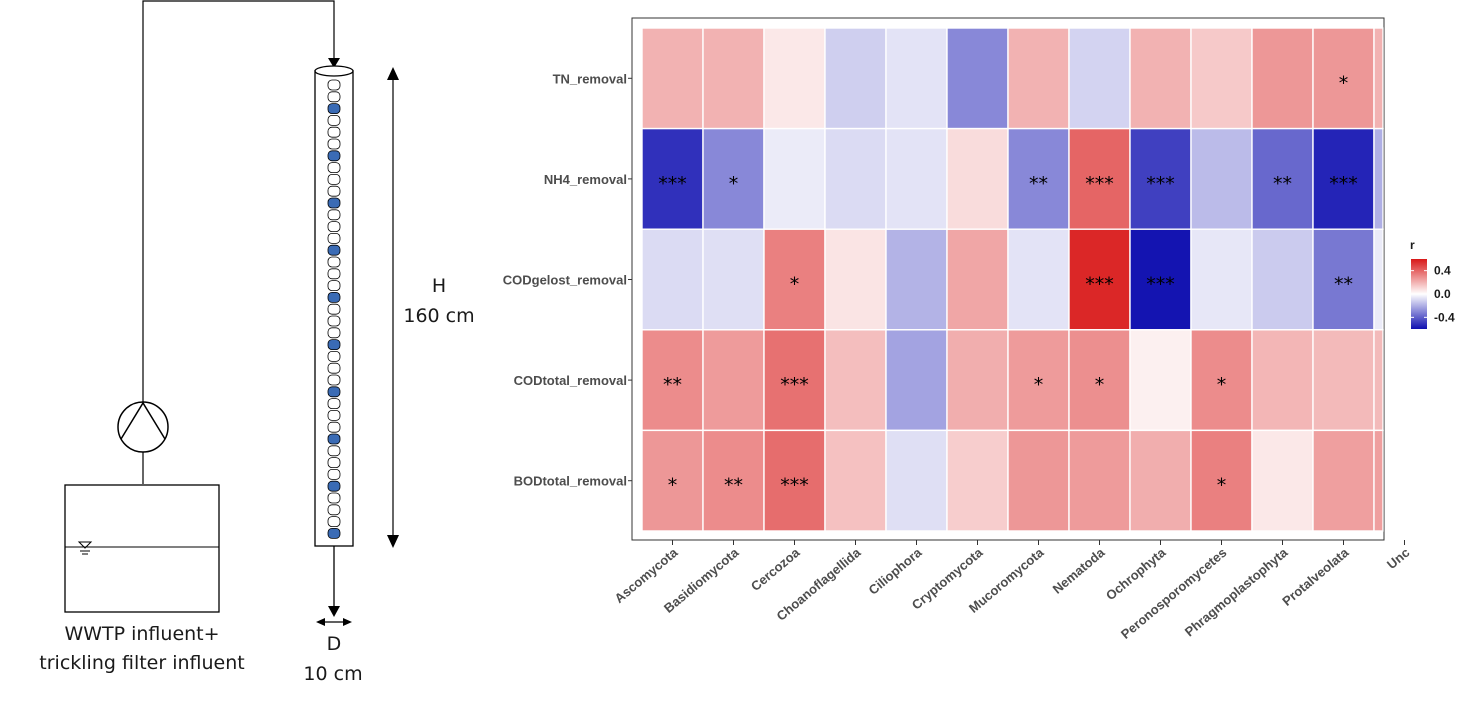 The width and height of the screenshot is (1478, 715). I want to click on row-label: TN_removal, so click(590, 78).